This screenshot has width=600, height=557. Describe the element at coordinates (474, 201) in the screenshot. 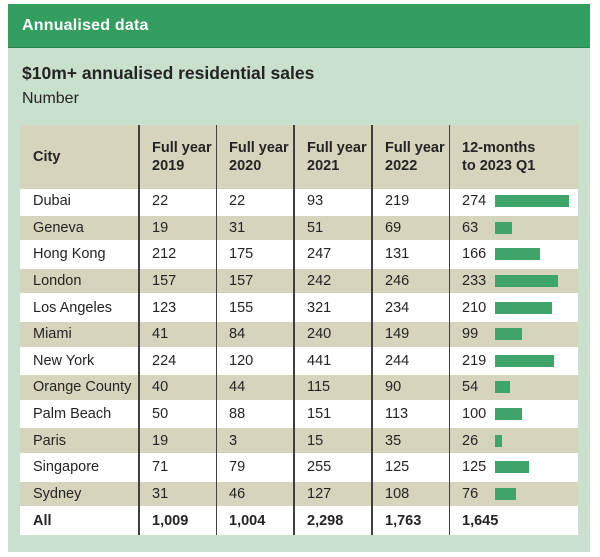

I see `latest-value: 274` at that location.